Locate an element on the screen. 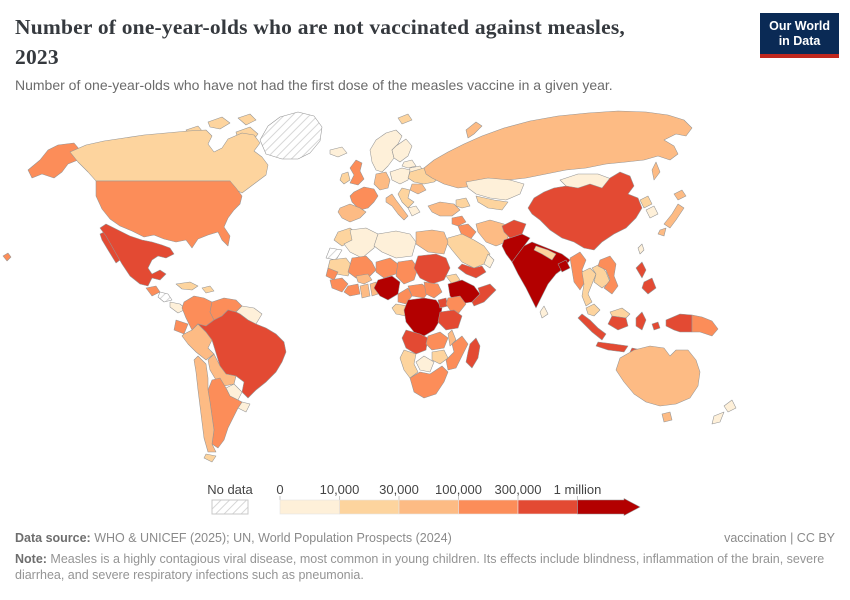  country-tierra-del-fuego is located at coordinates (210, 458).